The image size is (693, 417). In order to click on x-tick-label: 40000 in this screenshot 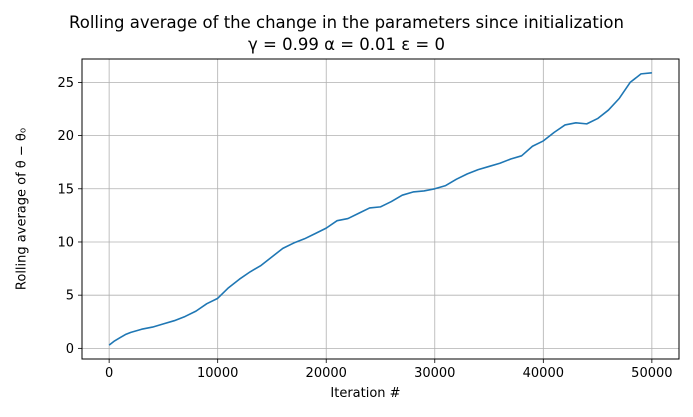, I will do `click(543, 373)`.